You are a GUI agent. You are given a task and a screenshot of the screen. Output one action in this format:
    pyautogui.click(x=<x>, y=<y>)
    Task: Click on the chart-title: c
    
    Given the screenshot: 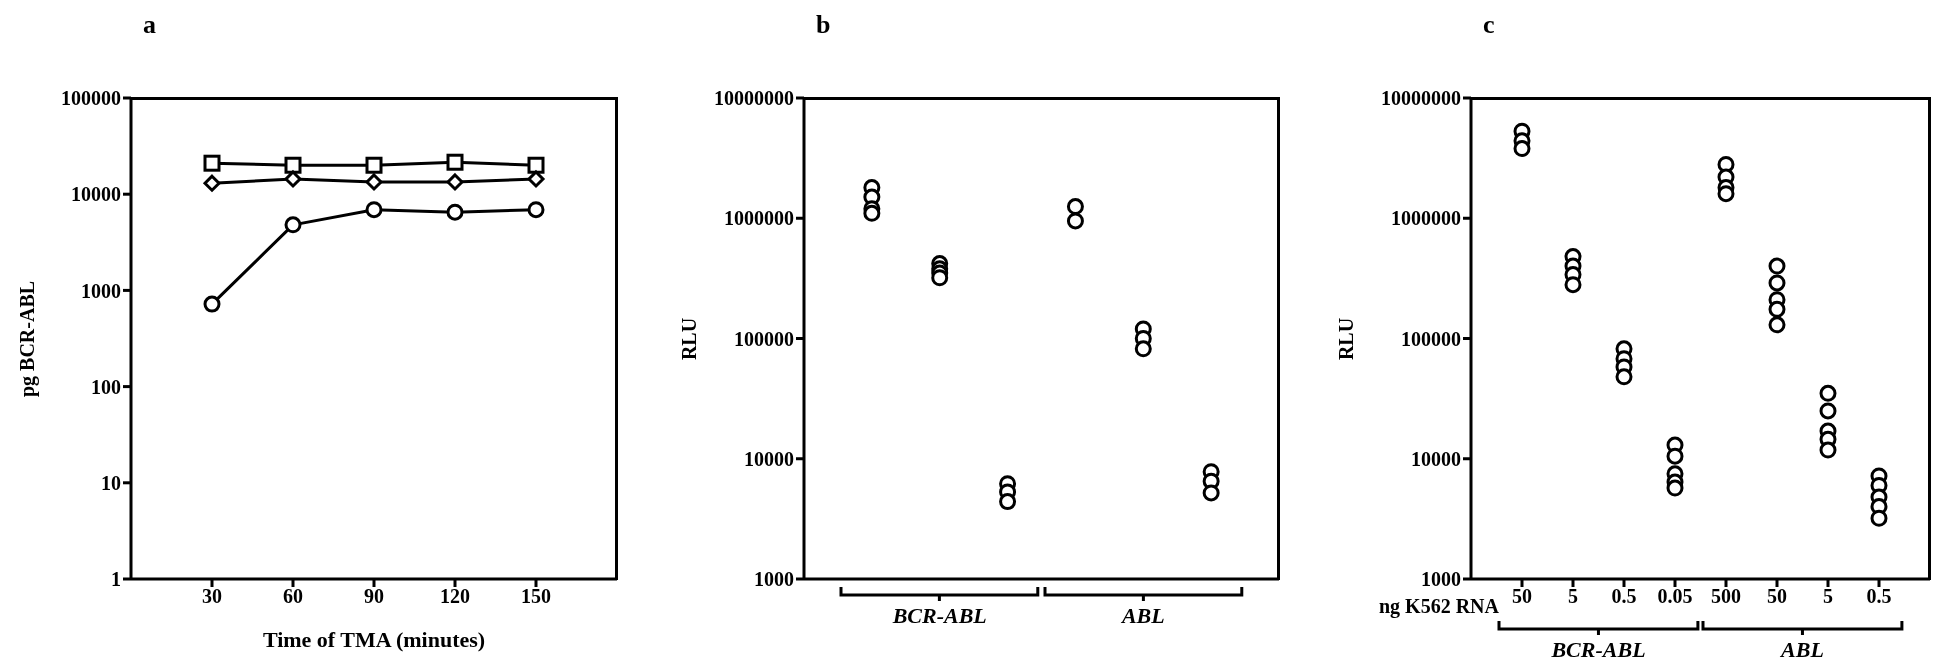 What is the action you would take?
    pyautogui.click(x=1489, y=25)
    